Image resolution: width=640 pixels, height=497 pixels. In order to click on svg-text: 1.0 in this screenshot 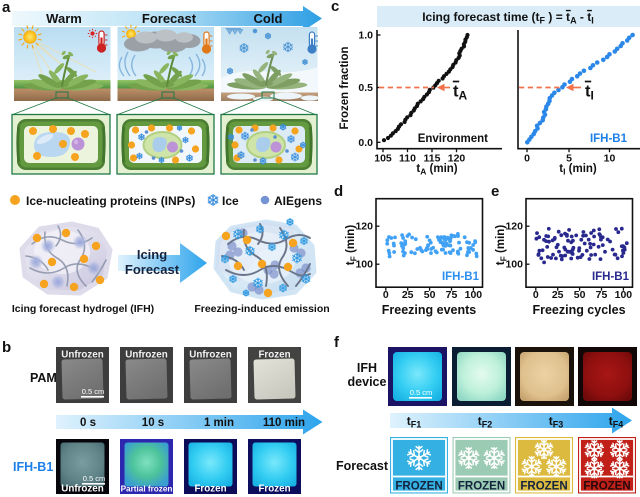, I will do `click(365, 36)`.